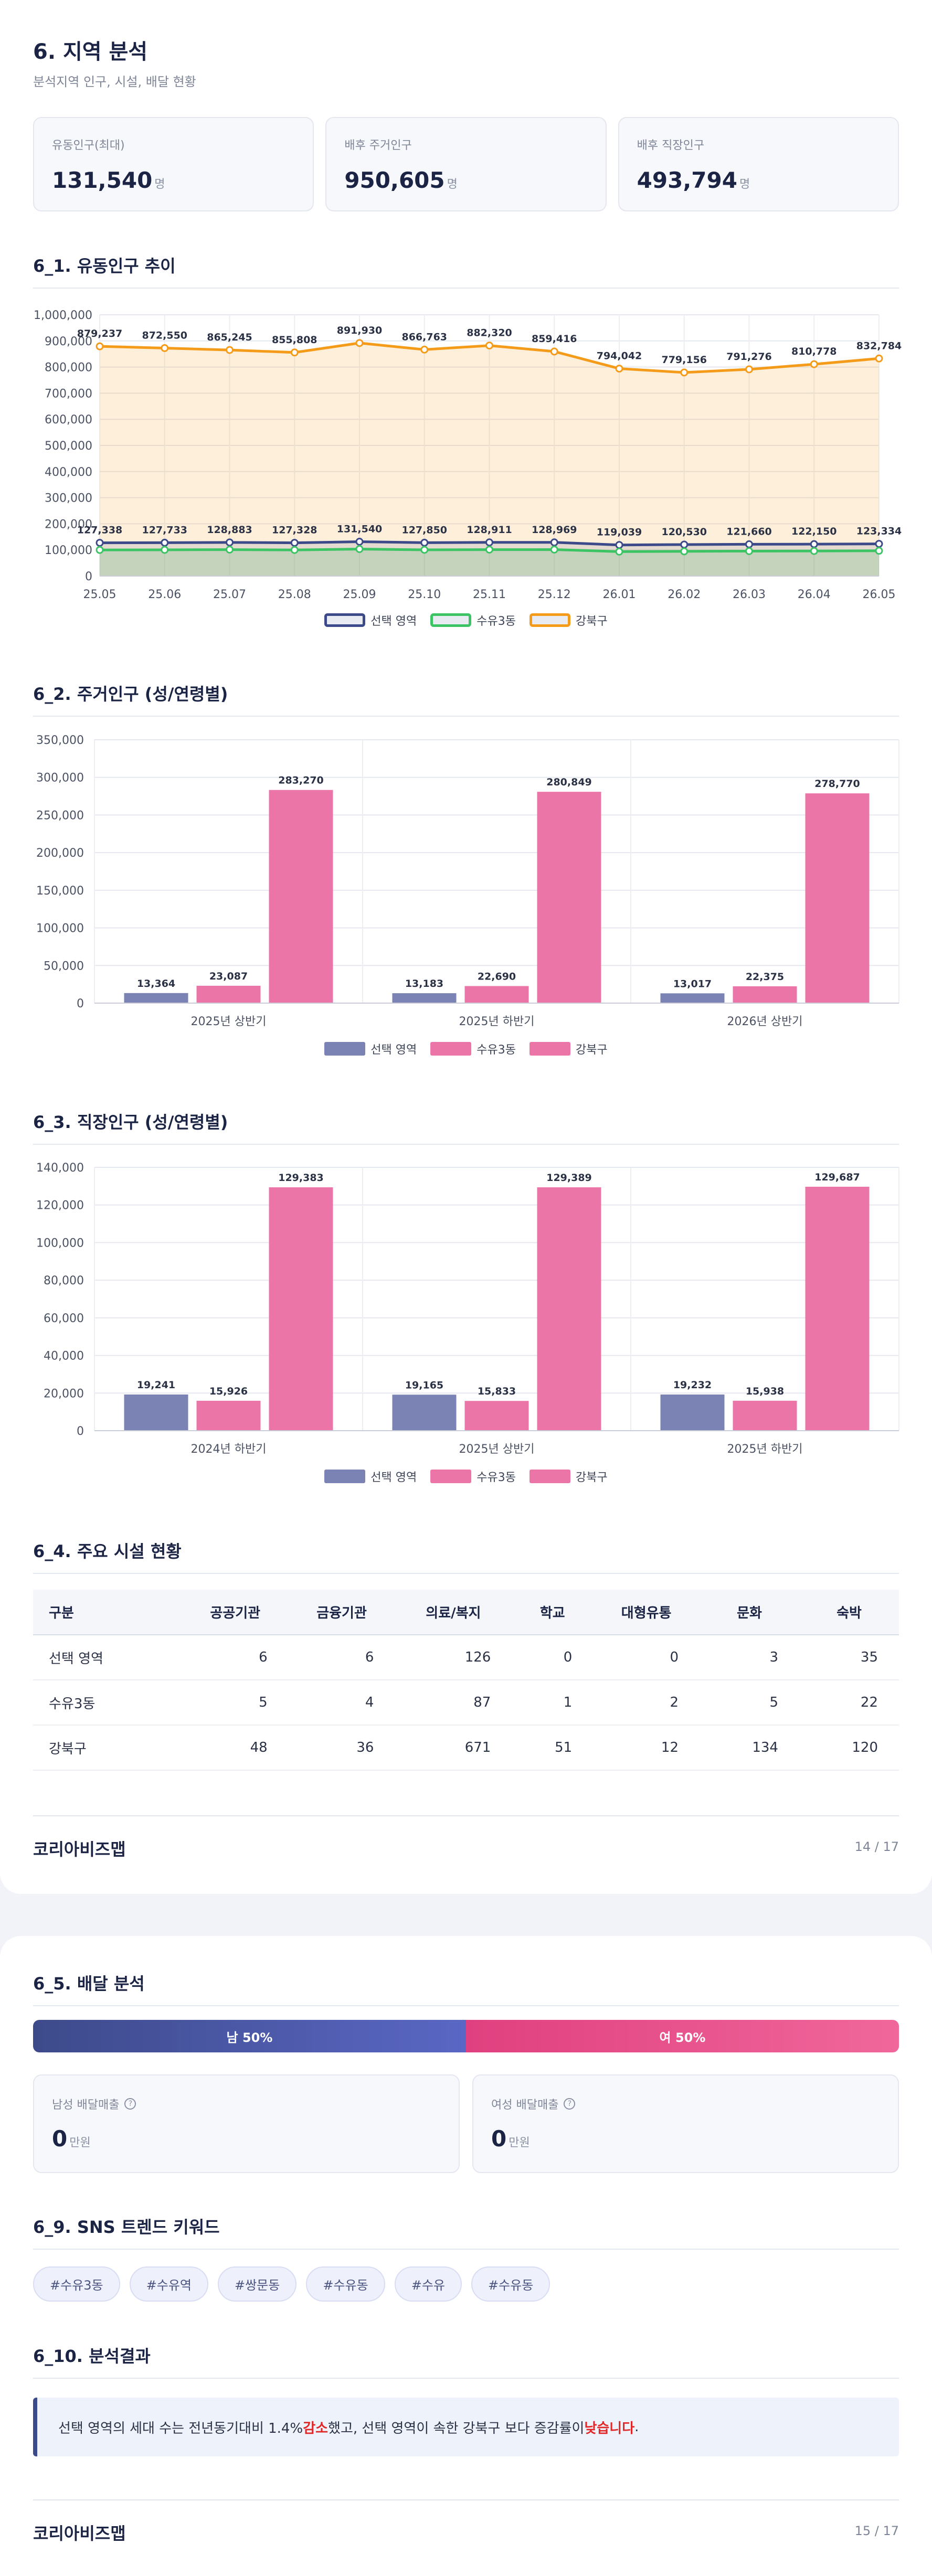 This screenshot has width=932, height=2576. Describe the element at coordinates (424, 530) in the screenshot. I see `data-label: 127,850` at that location.